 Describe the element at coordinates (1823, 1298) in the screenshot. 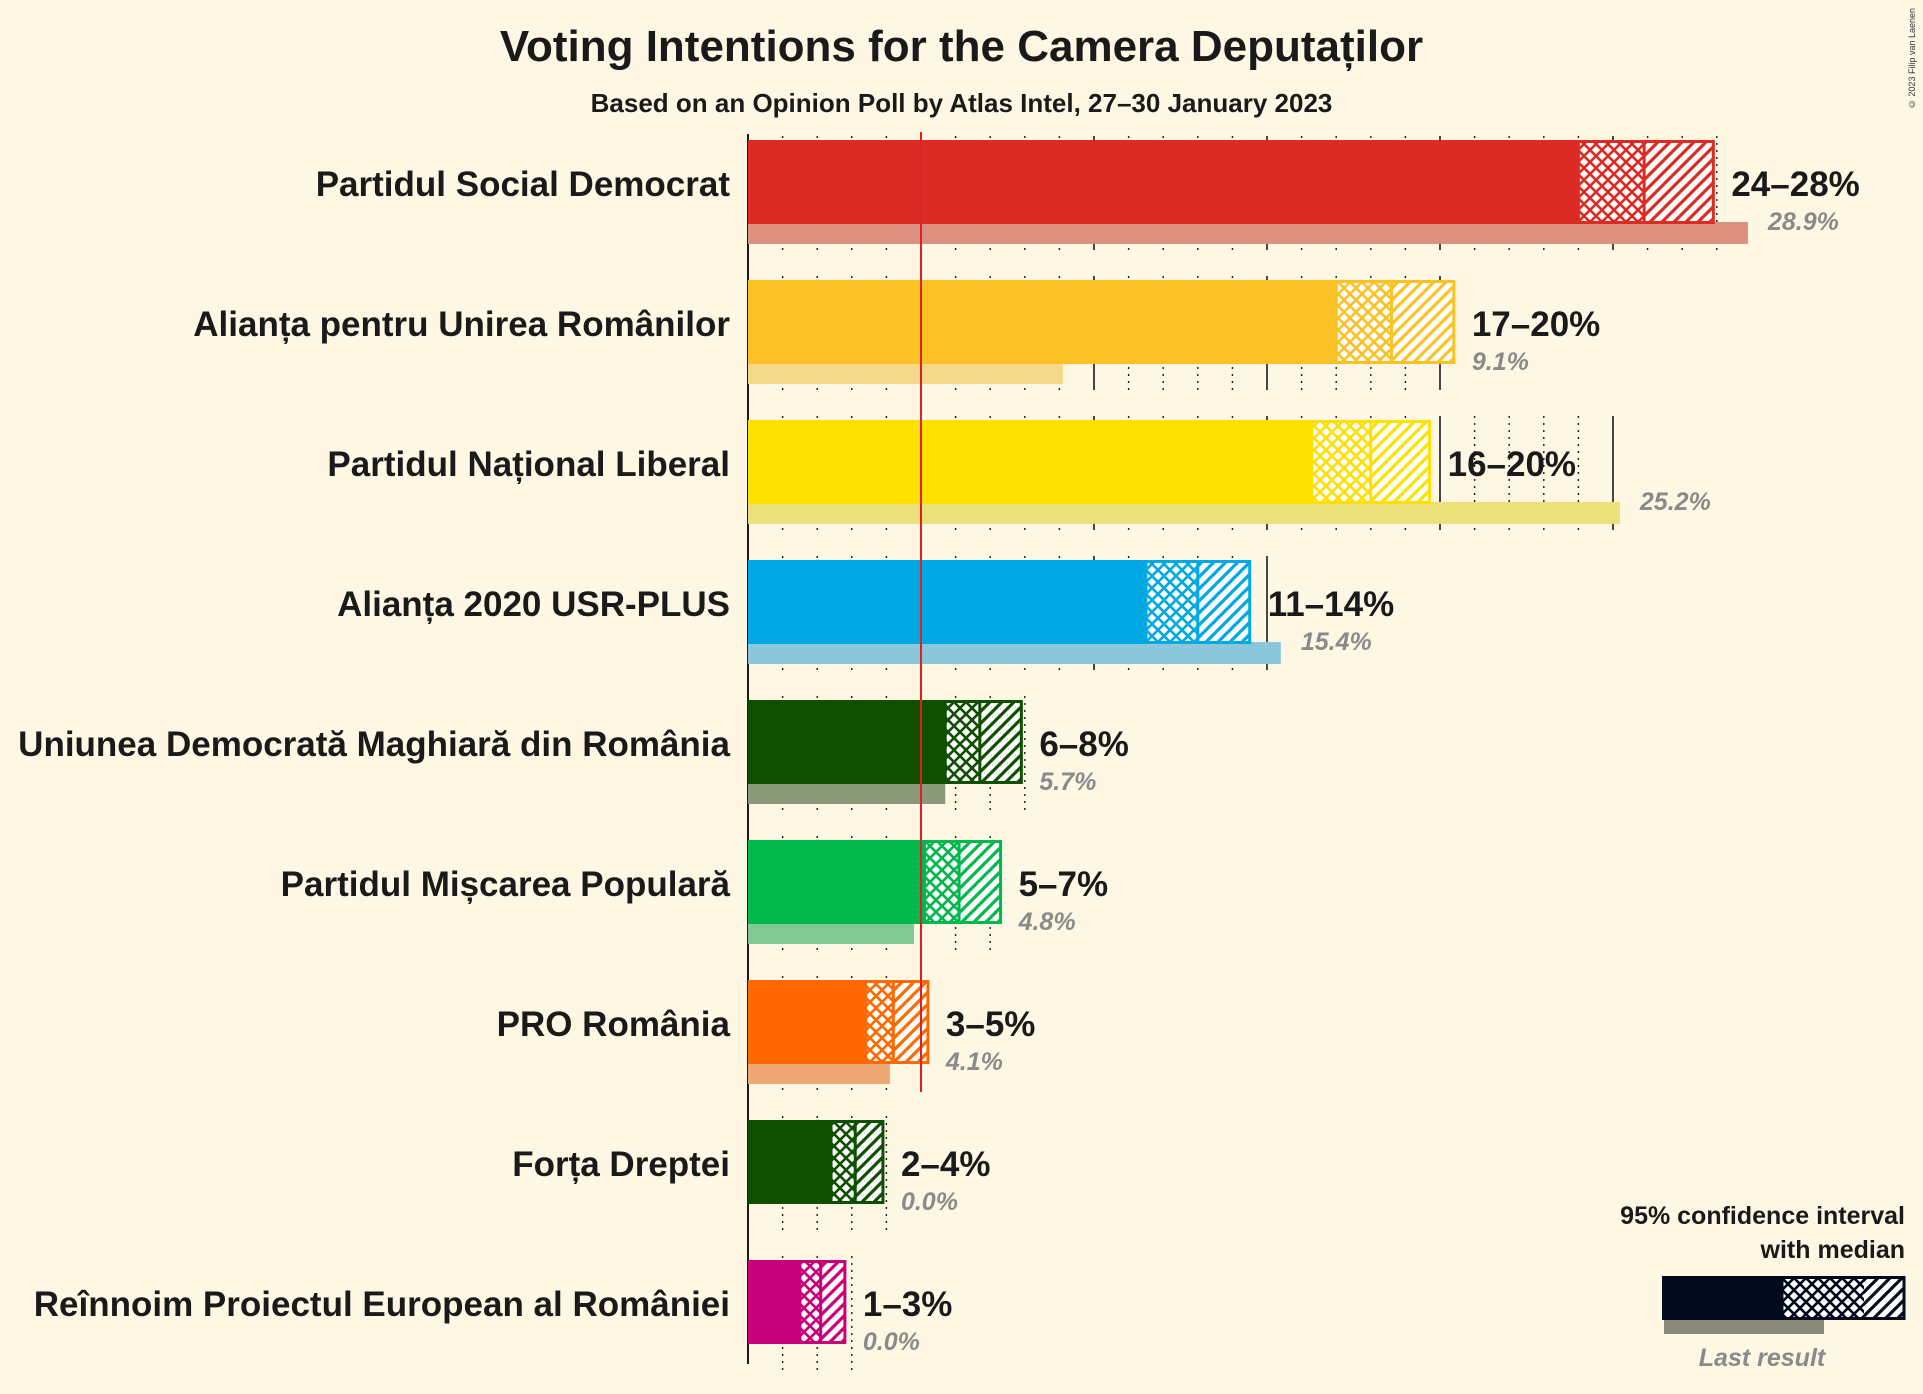

I see `legend-cross` at that location.